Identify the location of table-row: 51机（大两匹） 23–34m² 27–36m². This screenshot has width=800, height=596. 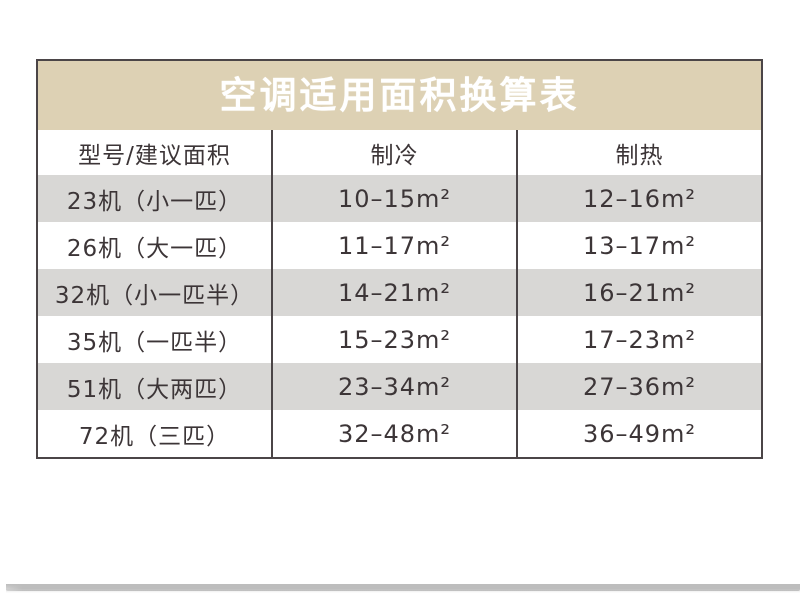
(399, 386).